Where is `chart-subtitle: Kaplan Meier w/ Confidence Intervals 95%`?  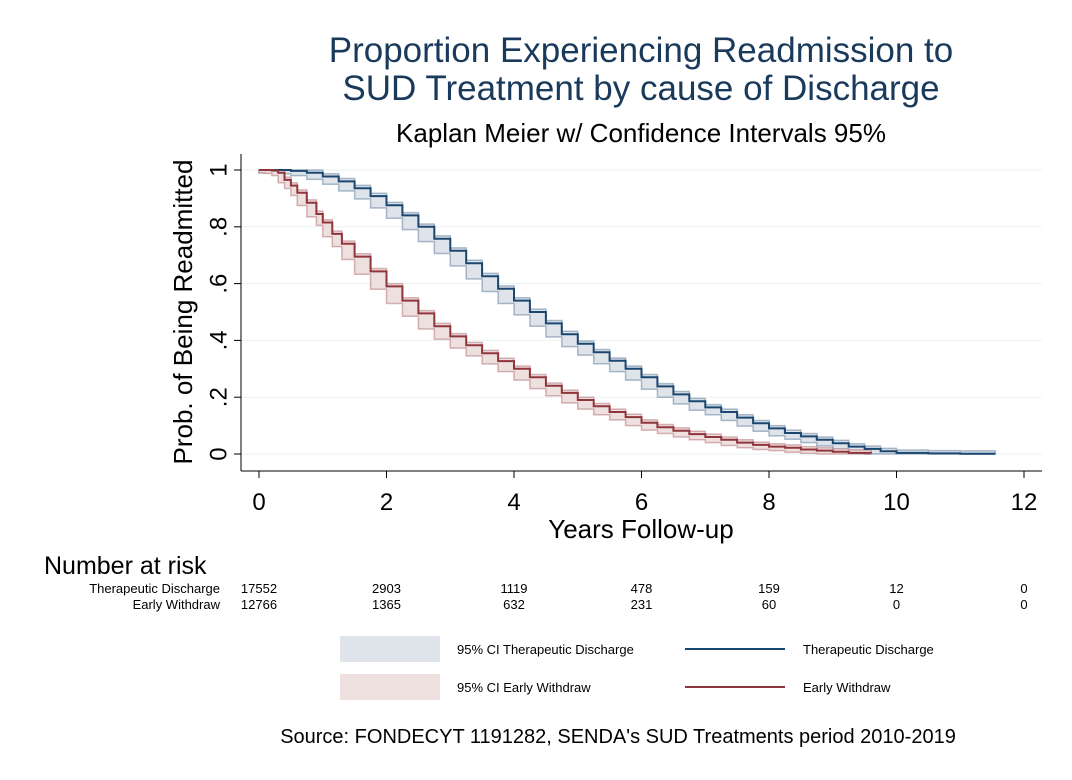 chart-subtitle: Kaplan Meier w/ Confidence Intervals 95% is located at coordinates (641, 133).